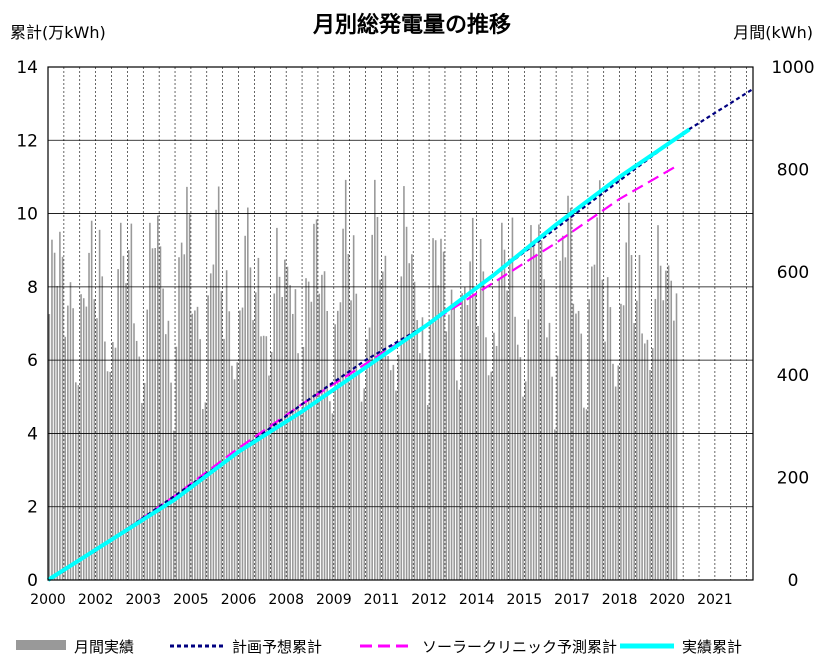 The image size is (823, 666). Describe the element at coordinates (277, 647) in the screenshot. I see `legend-label-plan: 計画予想累計` at that location.